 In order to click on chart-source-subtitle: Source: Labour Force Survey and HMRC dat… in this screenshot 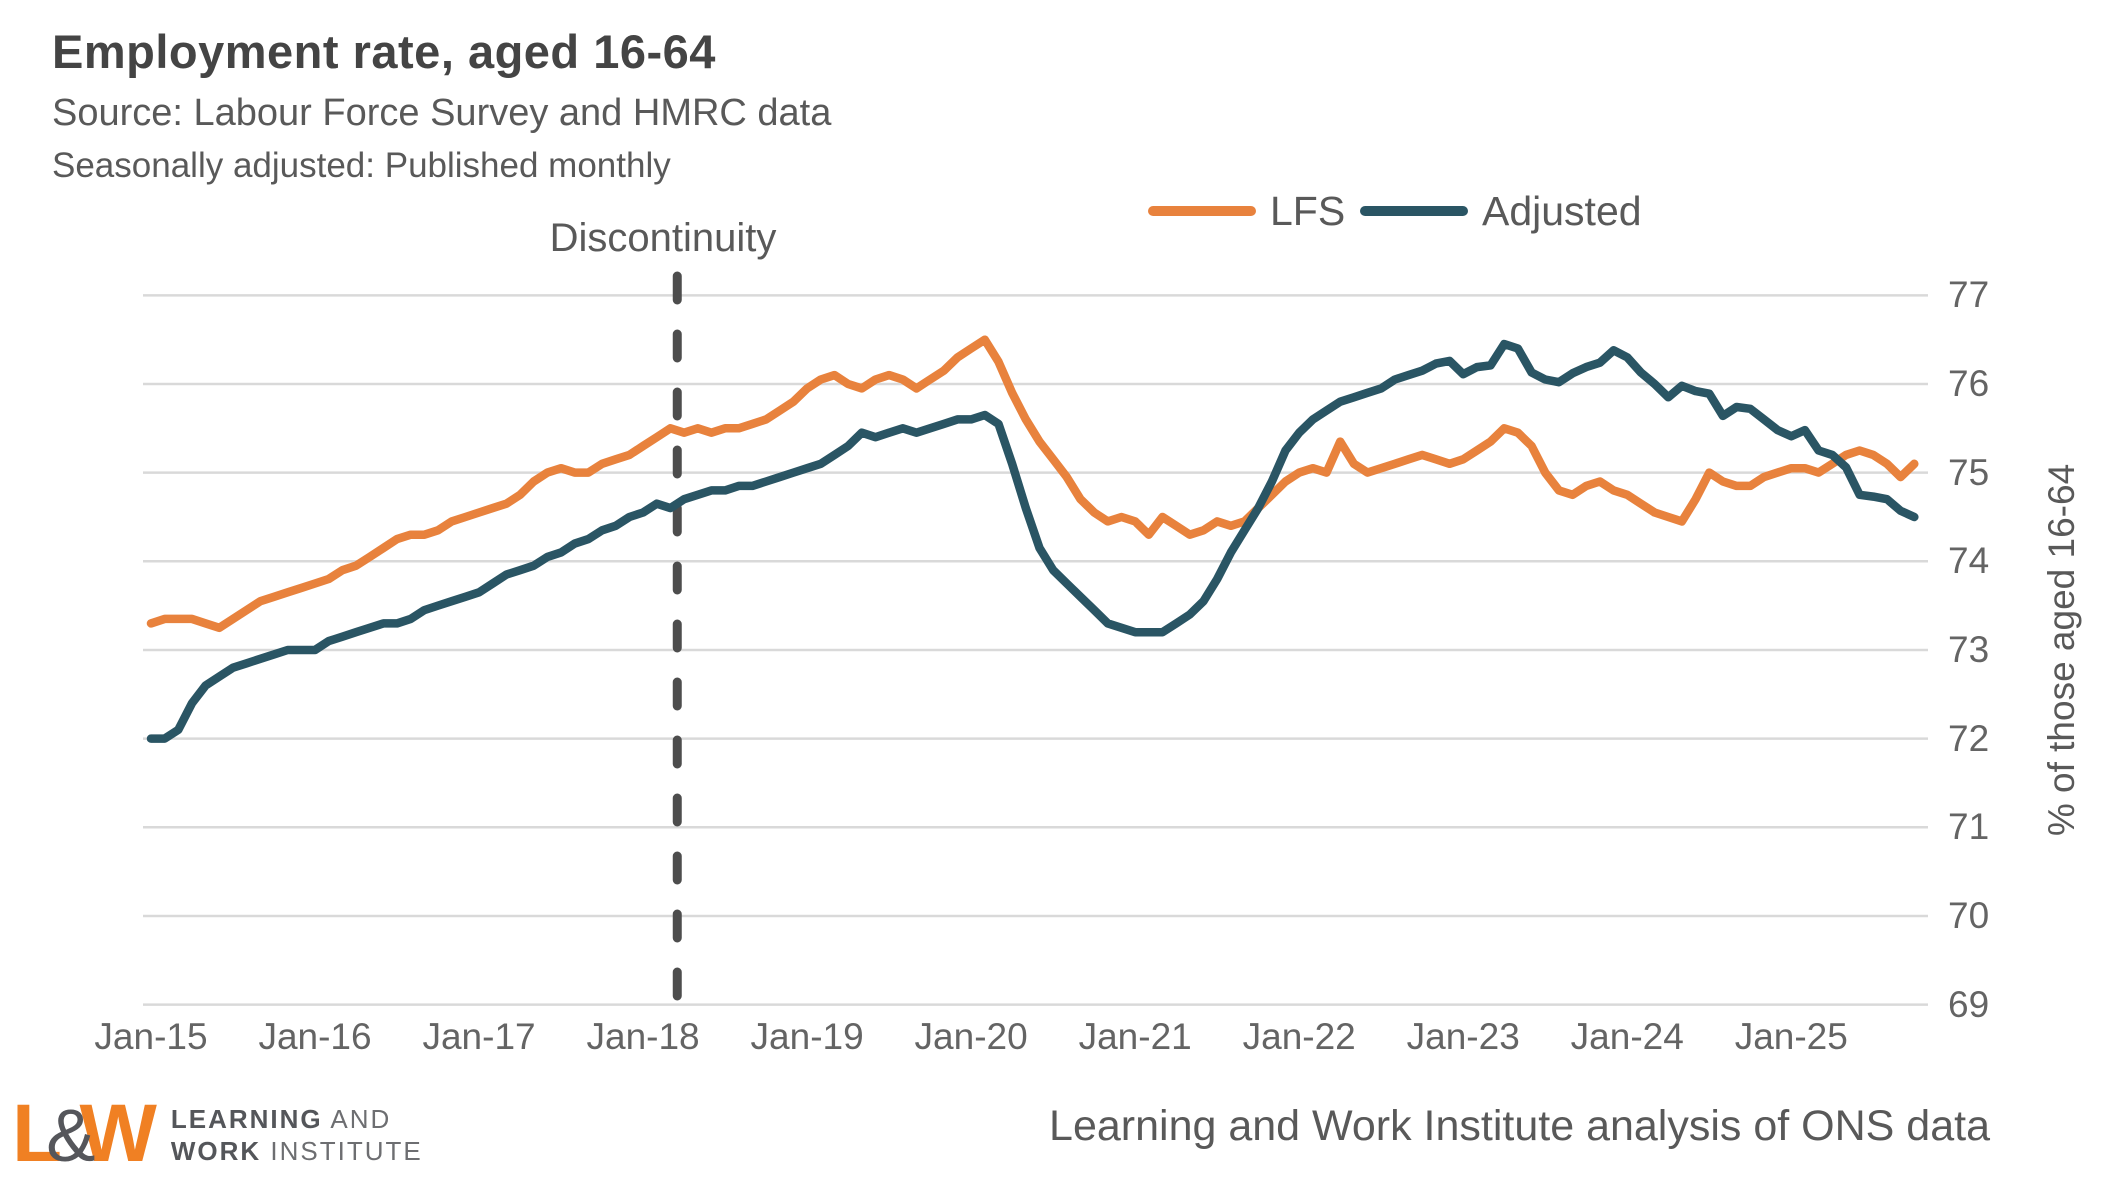, I will do `click(442, 113)`.